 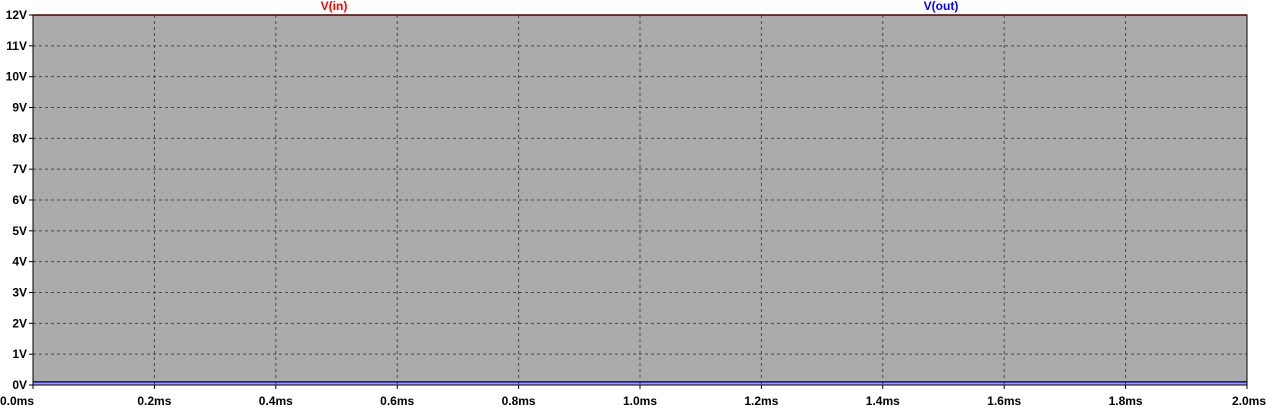 I want to click on series-label: V(in), so click(x=334, y=6).